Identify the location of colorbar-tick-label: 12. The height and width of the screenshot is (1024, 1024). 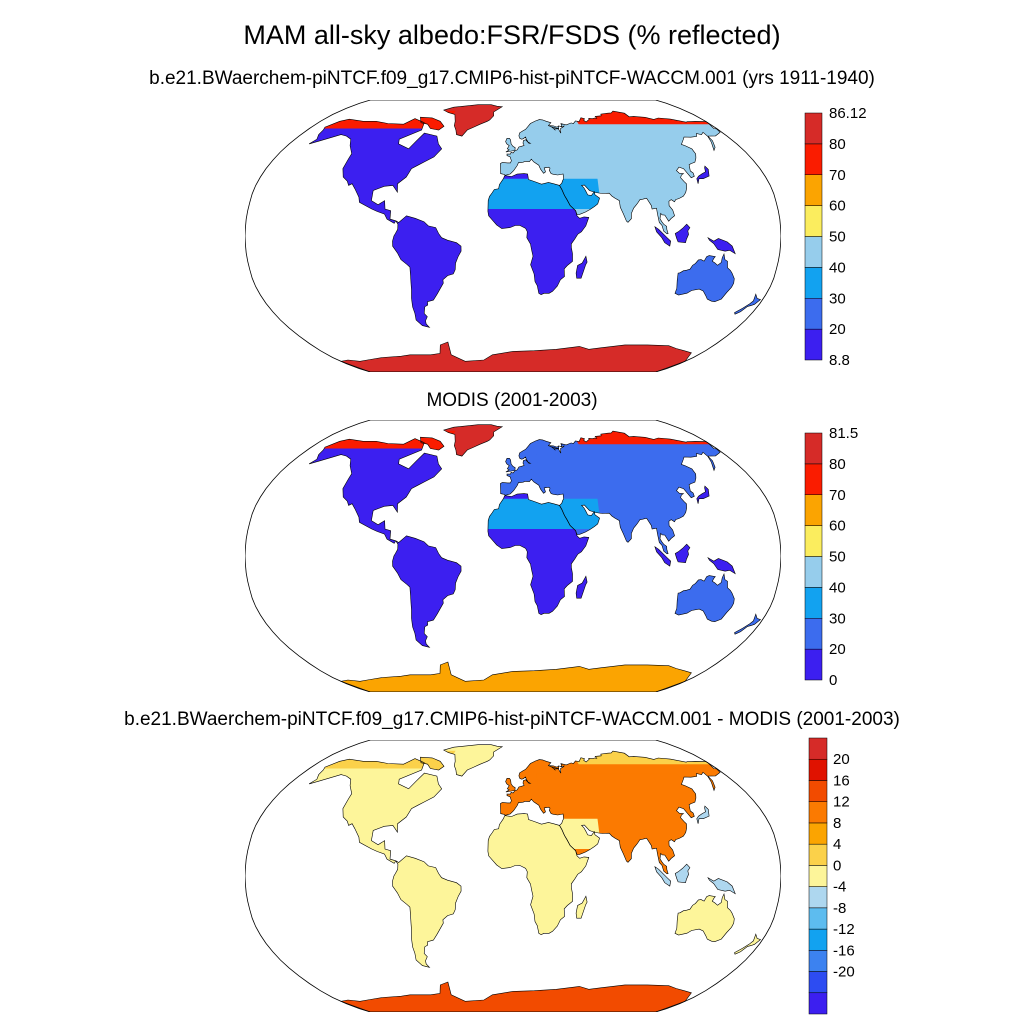
(841, 802).